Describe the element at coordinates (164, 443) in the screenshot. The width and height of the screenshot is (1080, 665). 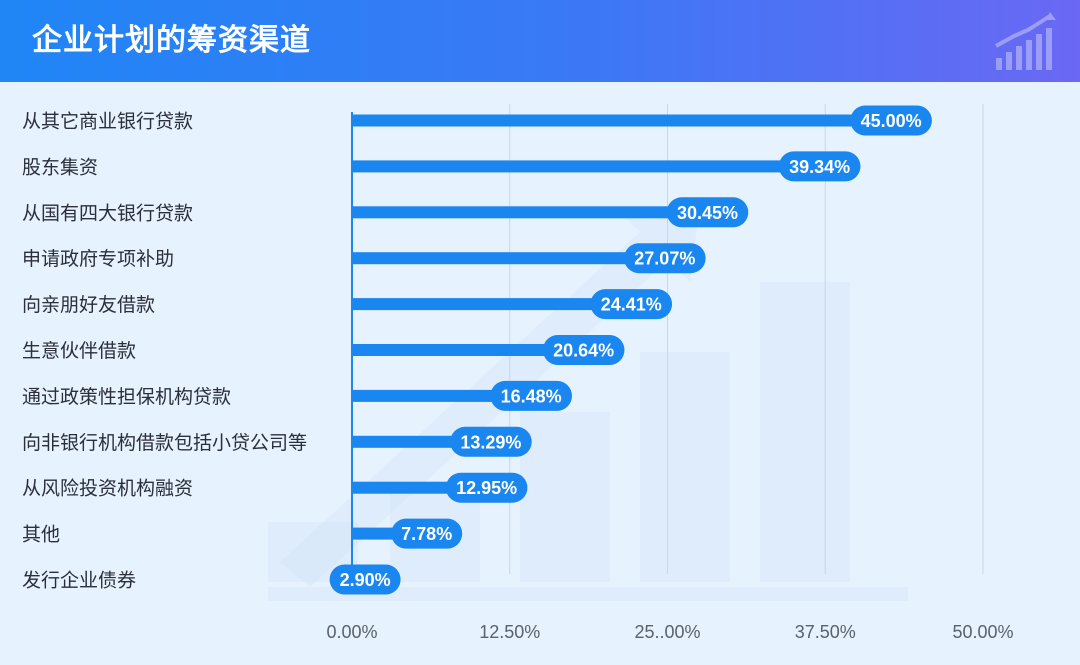
I see `category-label: 向非银行机构借款包括小贷公司等` at that location.